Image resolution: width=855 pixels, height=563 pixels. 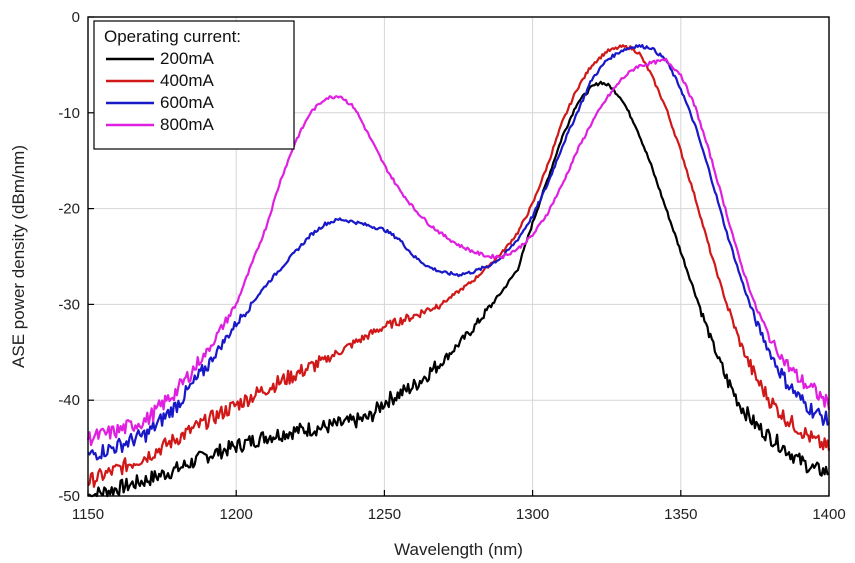 What do you see at coordinates (187, 102) in the screenshot?
I see `legend-label: 600mA` at bounding box center [187, 102].